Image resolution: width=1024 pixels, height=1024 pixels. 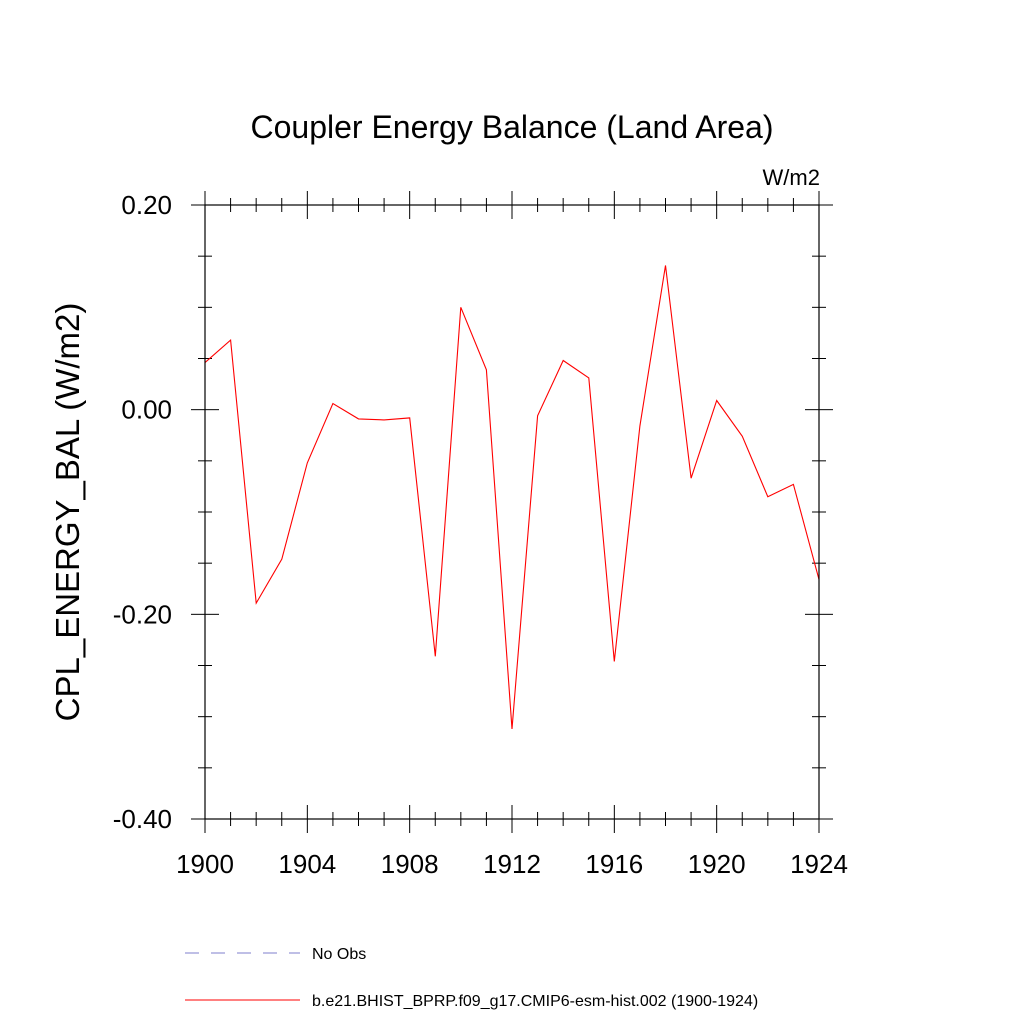 What do you see at coordinates (512, 127) in the screenshot?
I see `chart-title: Coupler Energy Balance (Land Area)` at bounding box center [512, 127].